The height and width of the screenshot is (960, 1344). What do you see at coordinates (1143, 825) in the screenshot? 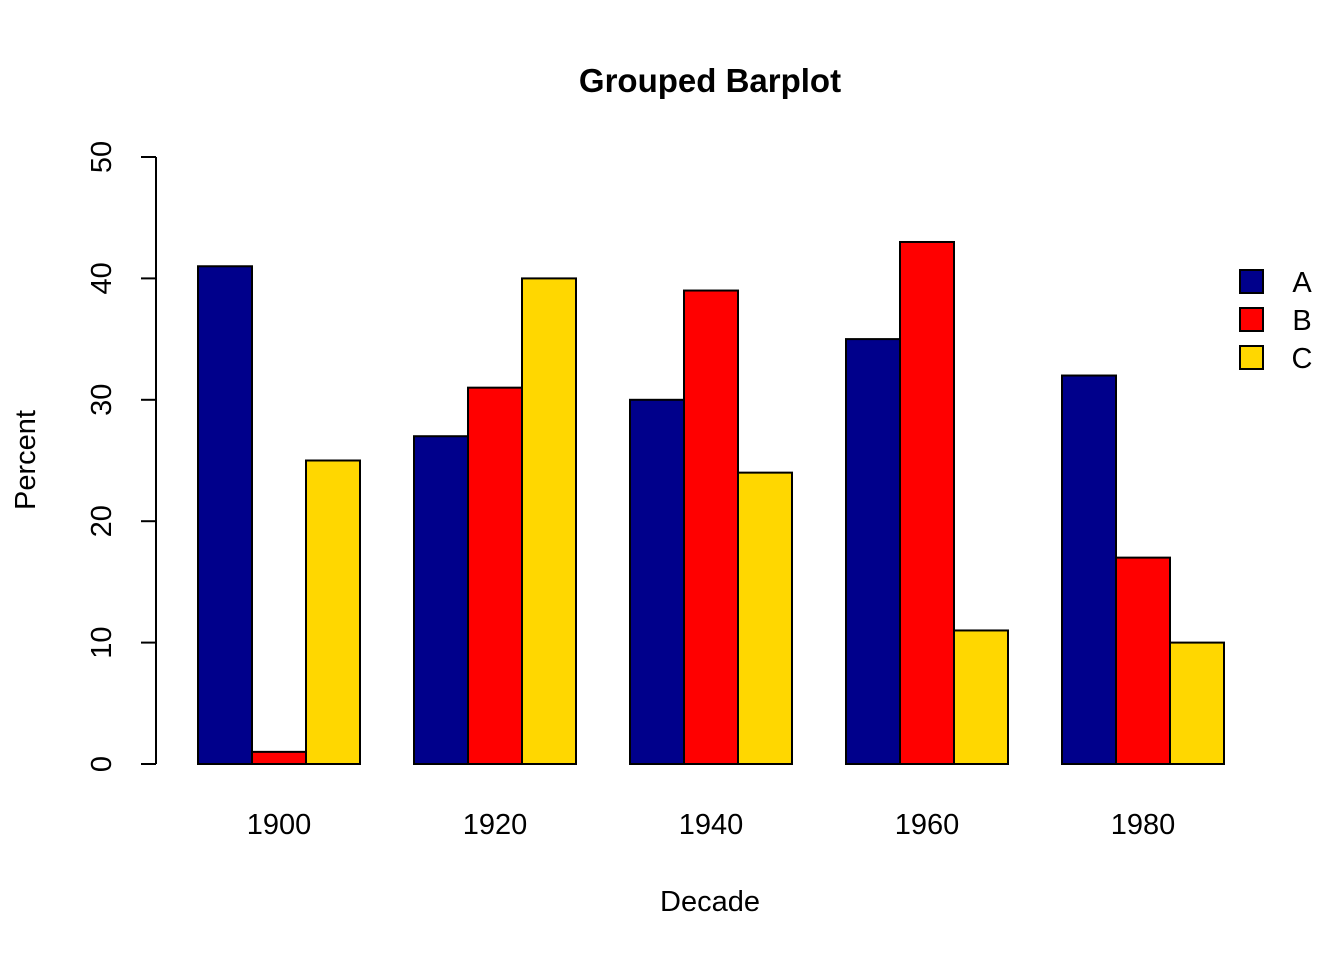
I see `x-tick-label: 1980` at bounding box center [1143, 825].